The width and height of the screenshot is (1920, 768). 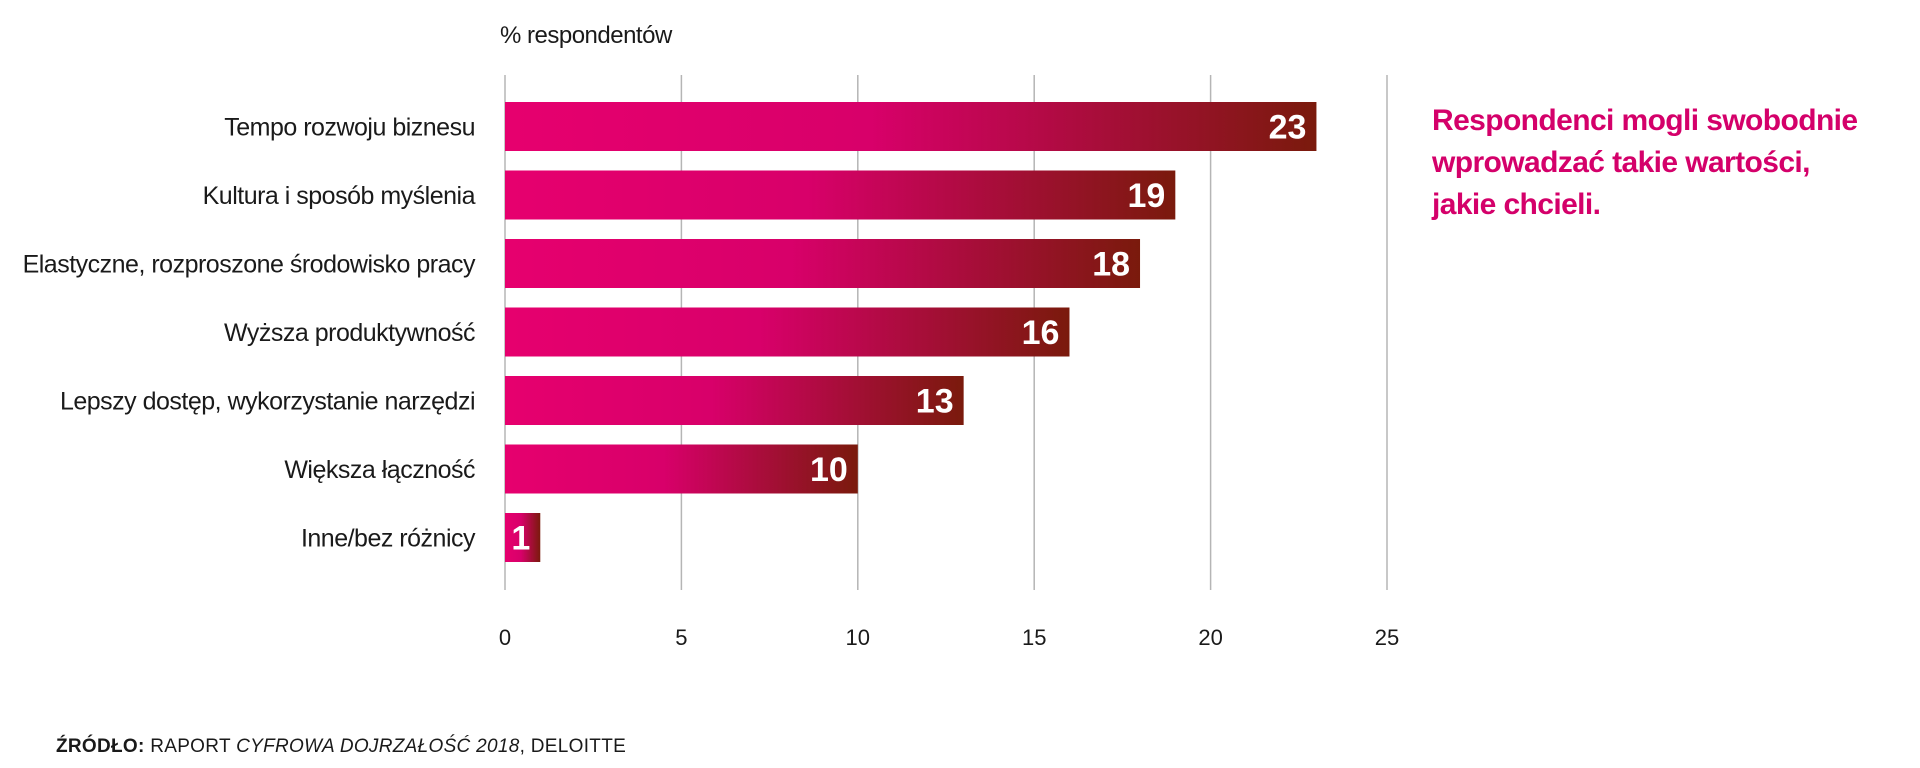 I want to click on x-tick-label: 5, so click(x=681, y=637).